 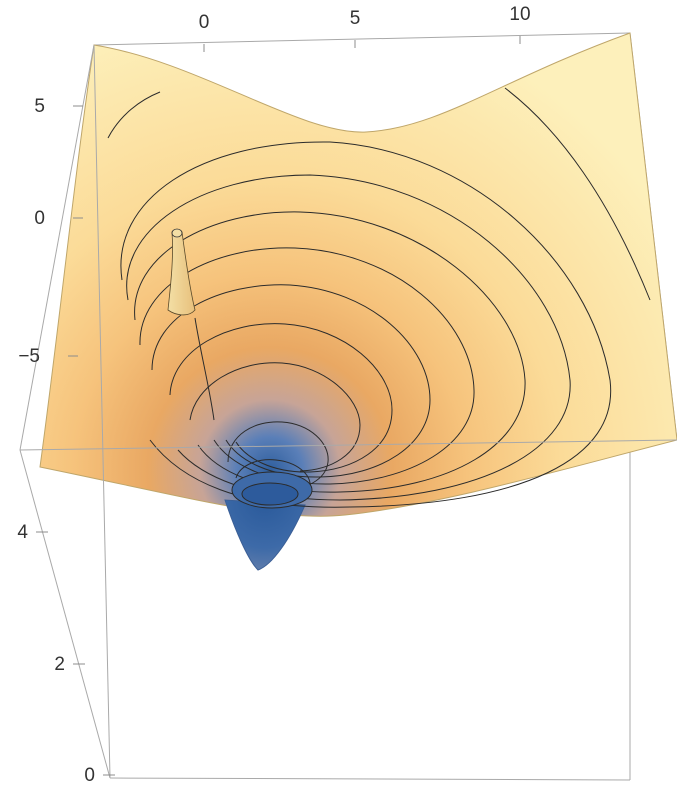 I want to click on surface-spike, so click(x=191, y=324).